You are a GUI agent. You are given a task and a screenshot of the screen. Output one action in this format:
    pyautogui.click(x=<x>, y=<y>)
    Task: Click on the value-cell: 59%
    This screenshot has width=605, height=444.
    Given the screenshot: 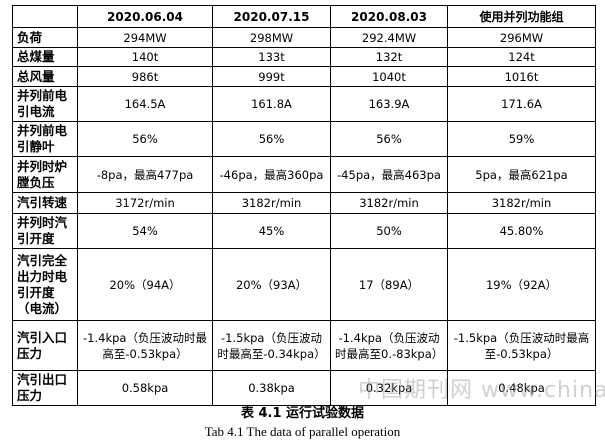 What is the action you would take?
    pyautogui.click(x=521, y=139)
    